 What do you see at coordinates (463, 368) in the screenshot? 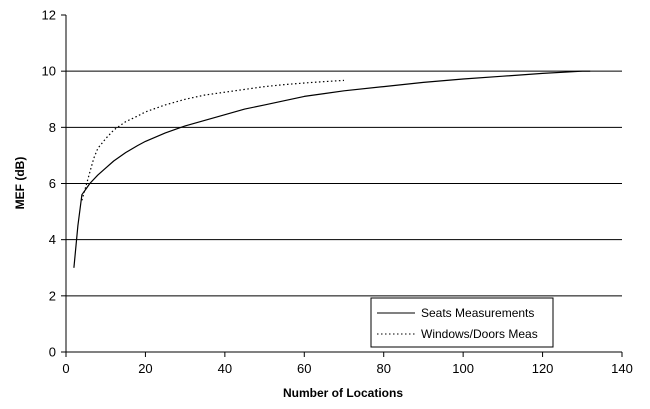
I see `x-tick-label-100: 100` at bounding box center [463, 368].